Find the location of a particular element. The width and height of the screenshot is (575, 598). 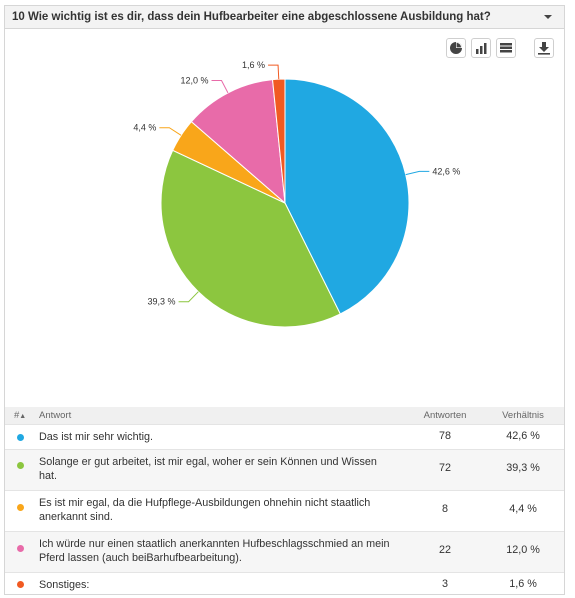

header-ratio: Verhältnis is located at coordinates (523, 415).